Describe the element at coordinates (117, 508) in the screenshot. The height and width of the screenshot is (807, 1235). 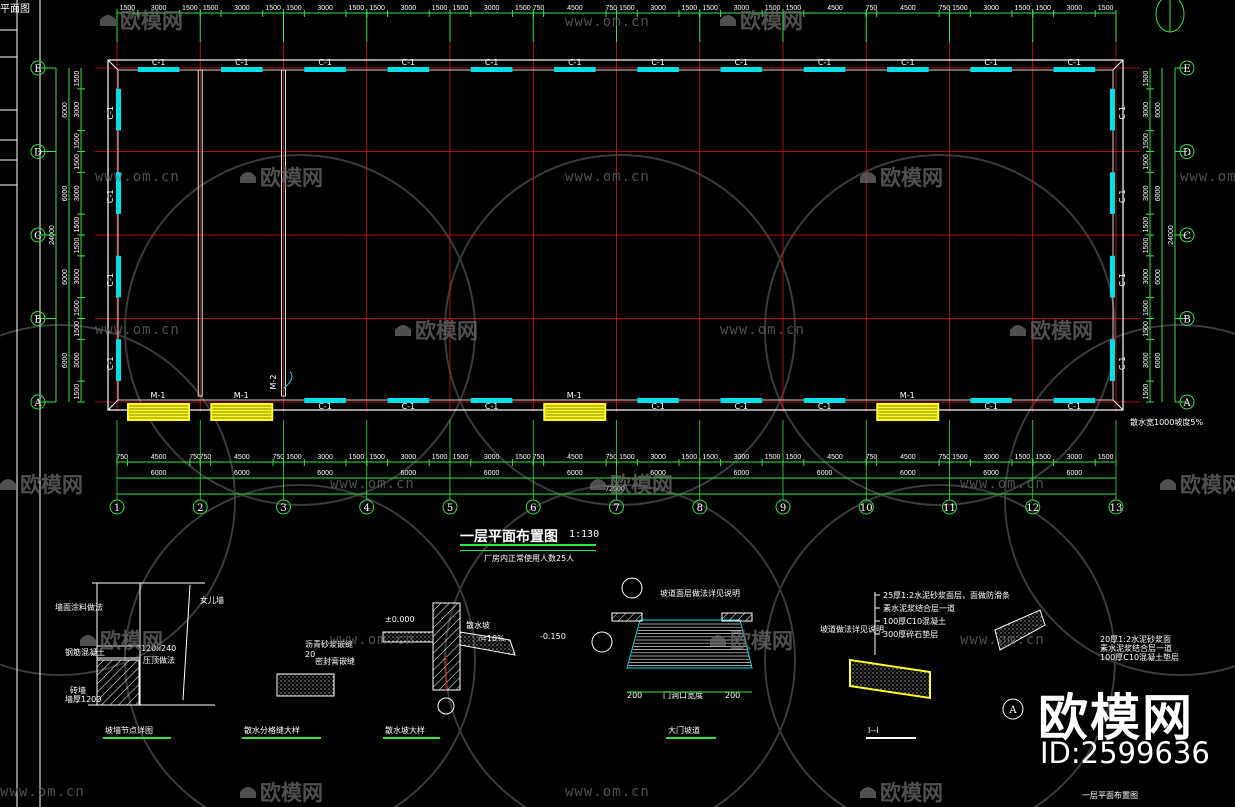
I see `axis-label-1: 1` at that location.